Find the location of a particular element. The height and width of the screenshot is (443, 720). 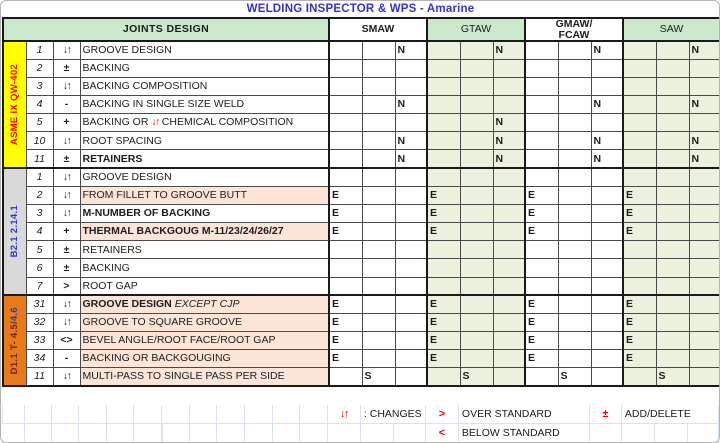

group-label: D1.1 T- 4.5/4.6 is located at coordinates (14, 340).